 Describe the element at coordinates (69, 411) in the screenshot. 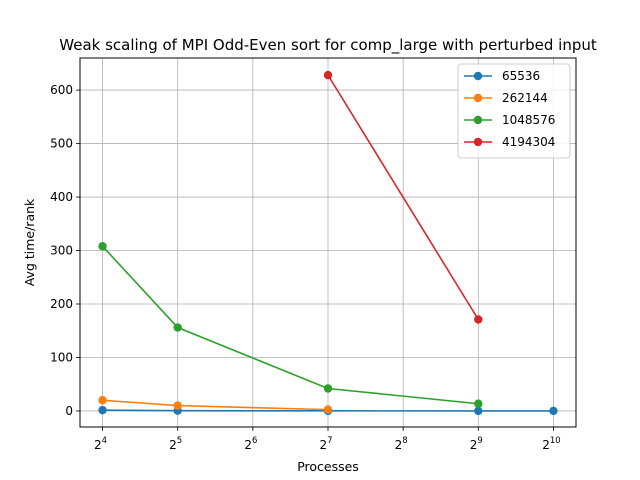

I see `y-tick-label: 0` at that location.